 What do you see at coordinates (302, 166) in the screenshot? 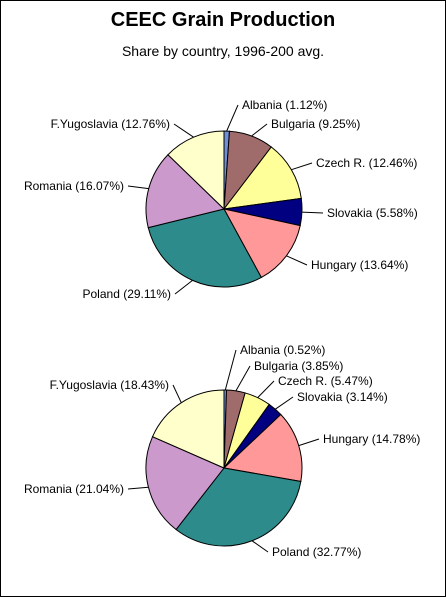
I see `pie1-leader-czech-r` at bounding box center [302, 166].